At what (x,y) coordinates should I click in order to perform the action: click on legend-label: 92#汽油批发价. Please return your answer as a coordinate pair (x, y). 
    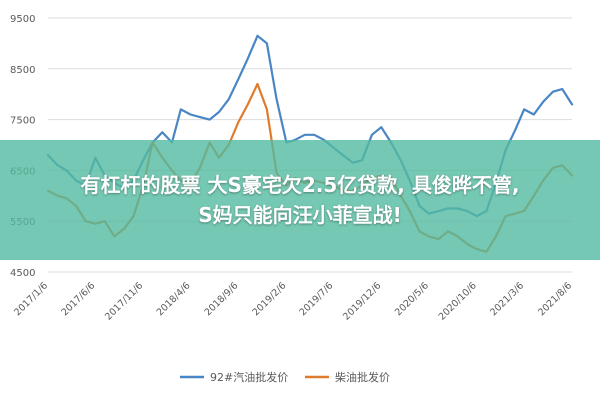
    Looking at the image, I should click on (249, 377).